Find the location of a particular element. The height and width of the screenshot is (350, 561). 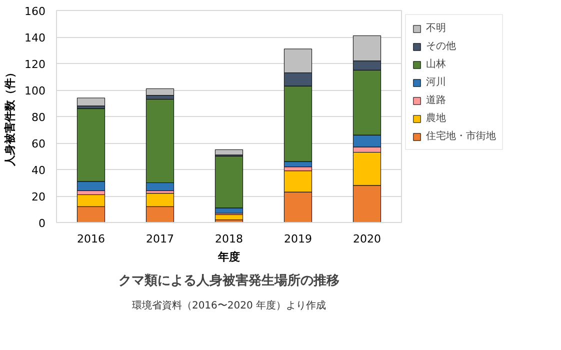

y-axis-title: 人身被害件数（件） is located at coordinates (10, 117).